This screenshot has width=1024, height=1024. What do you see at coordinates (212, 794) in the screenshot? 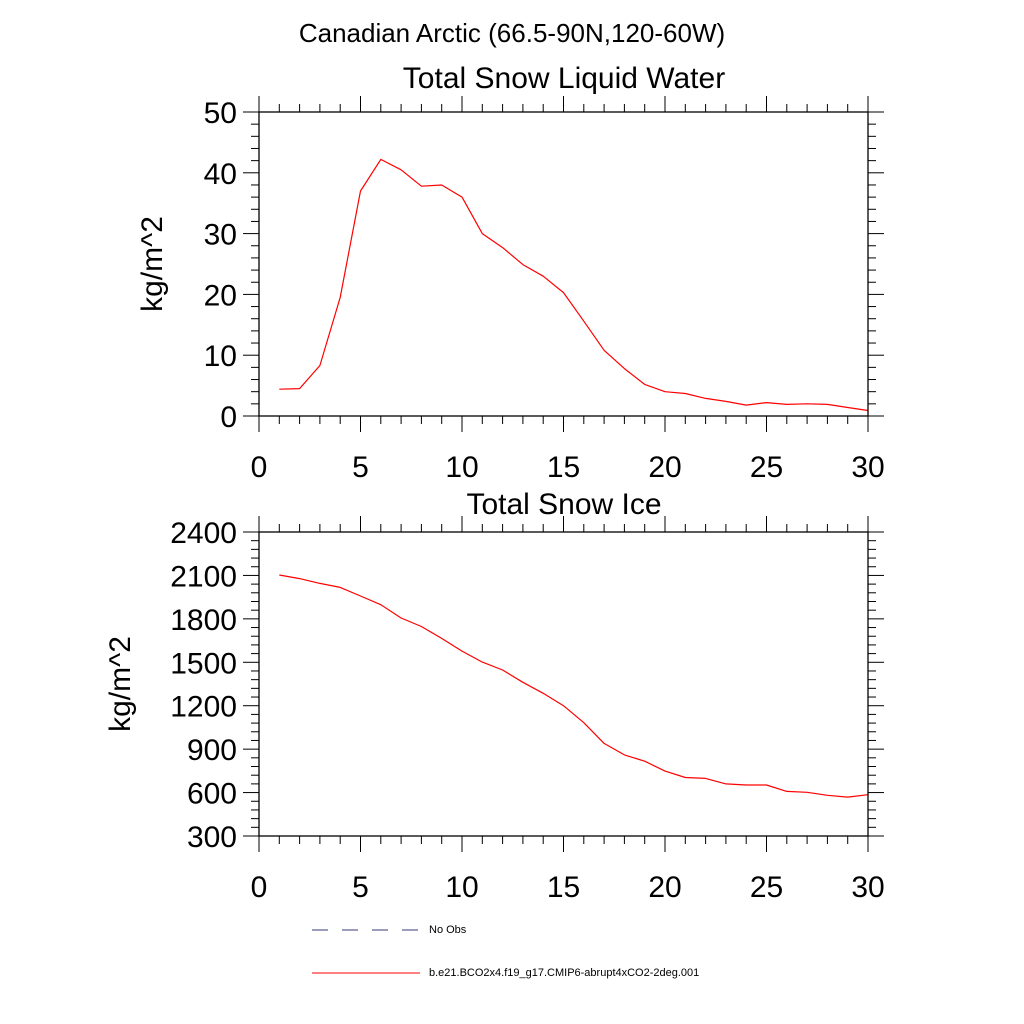
I see `y-tick-label: 600` at bounding box center [212, 794].